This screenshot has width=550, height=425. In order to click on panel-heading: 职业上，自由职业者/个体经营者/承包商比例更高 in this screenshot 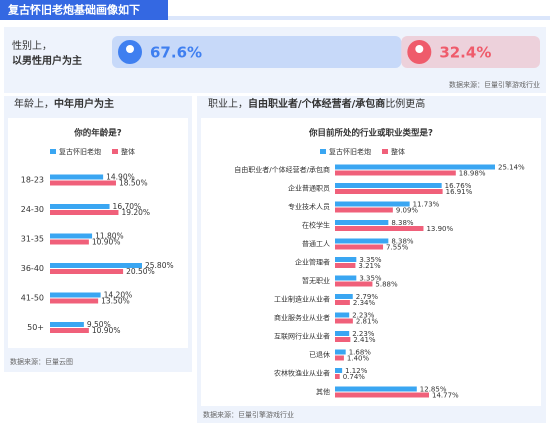, I will do `click(316, 103)`.